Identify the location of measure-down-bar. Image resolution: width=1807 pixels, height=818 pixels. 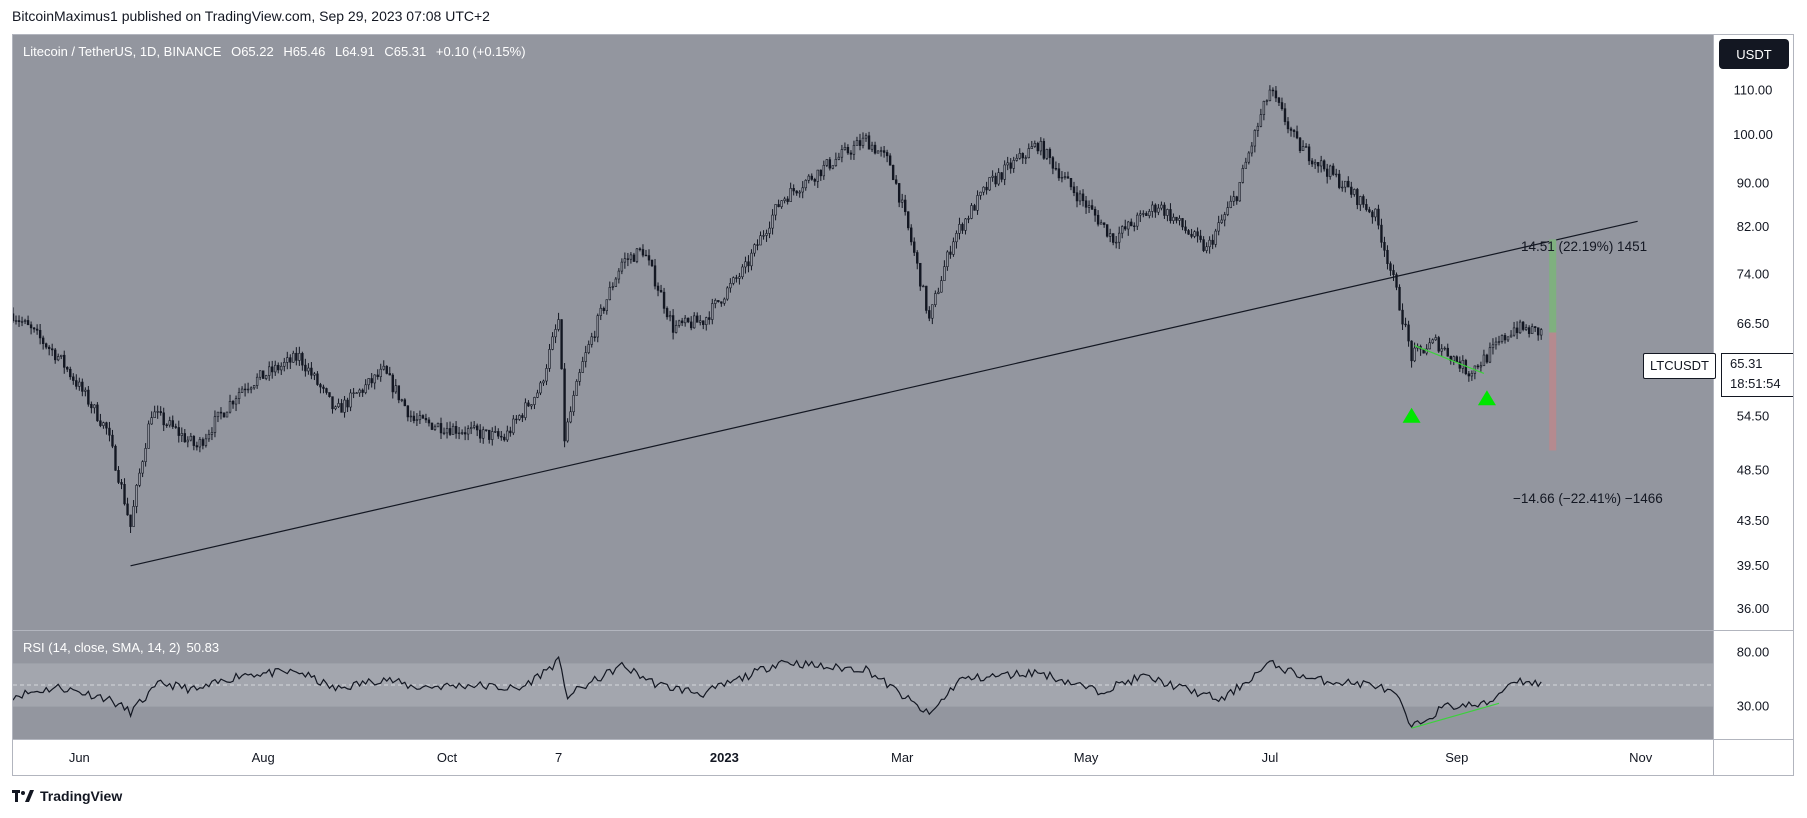
(1553, 391).